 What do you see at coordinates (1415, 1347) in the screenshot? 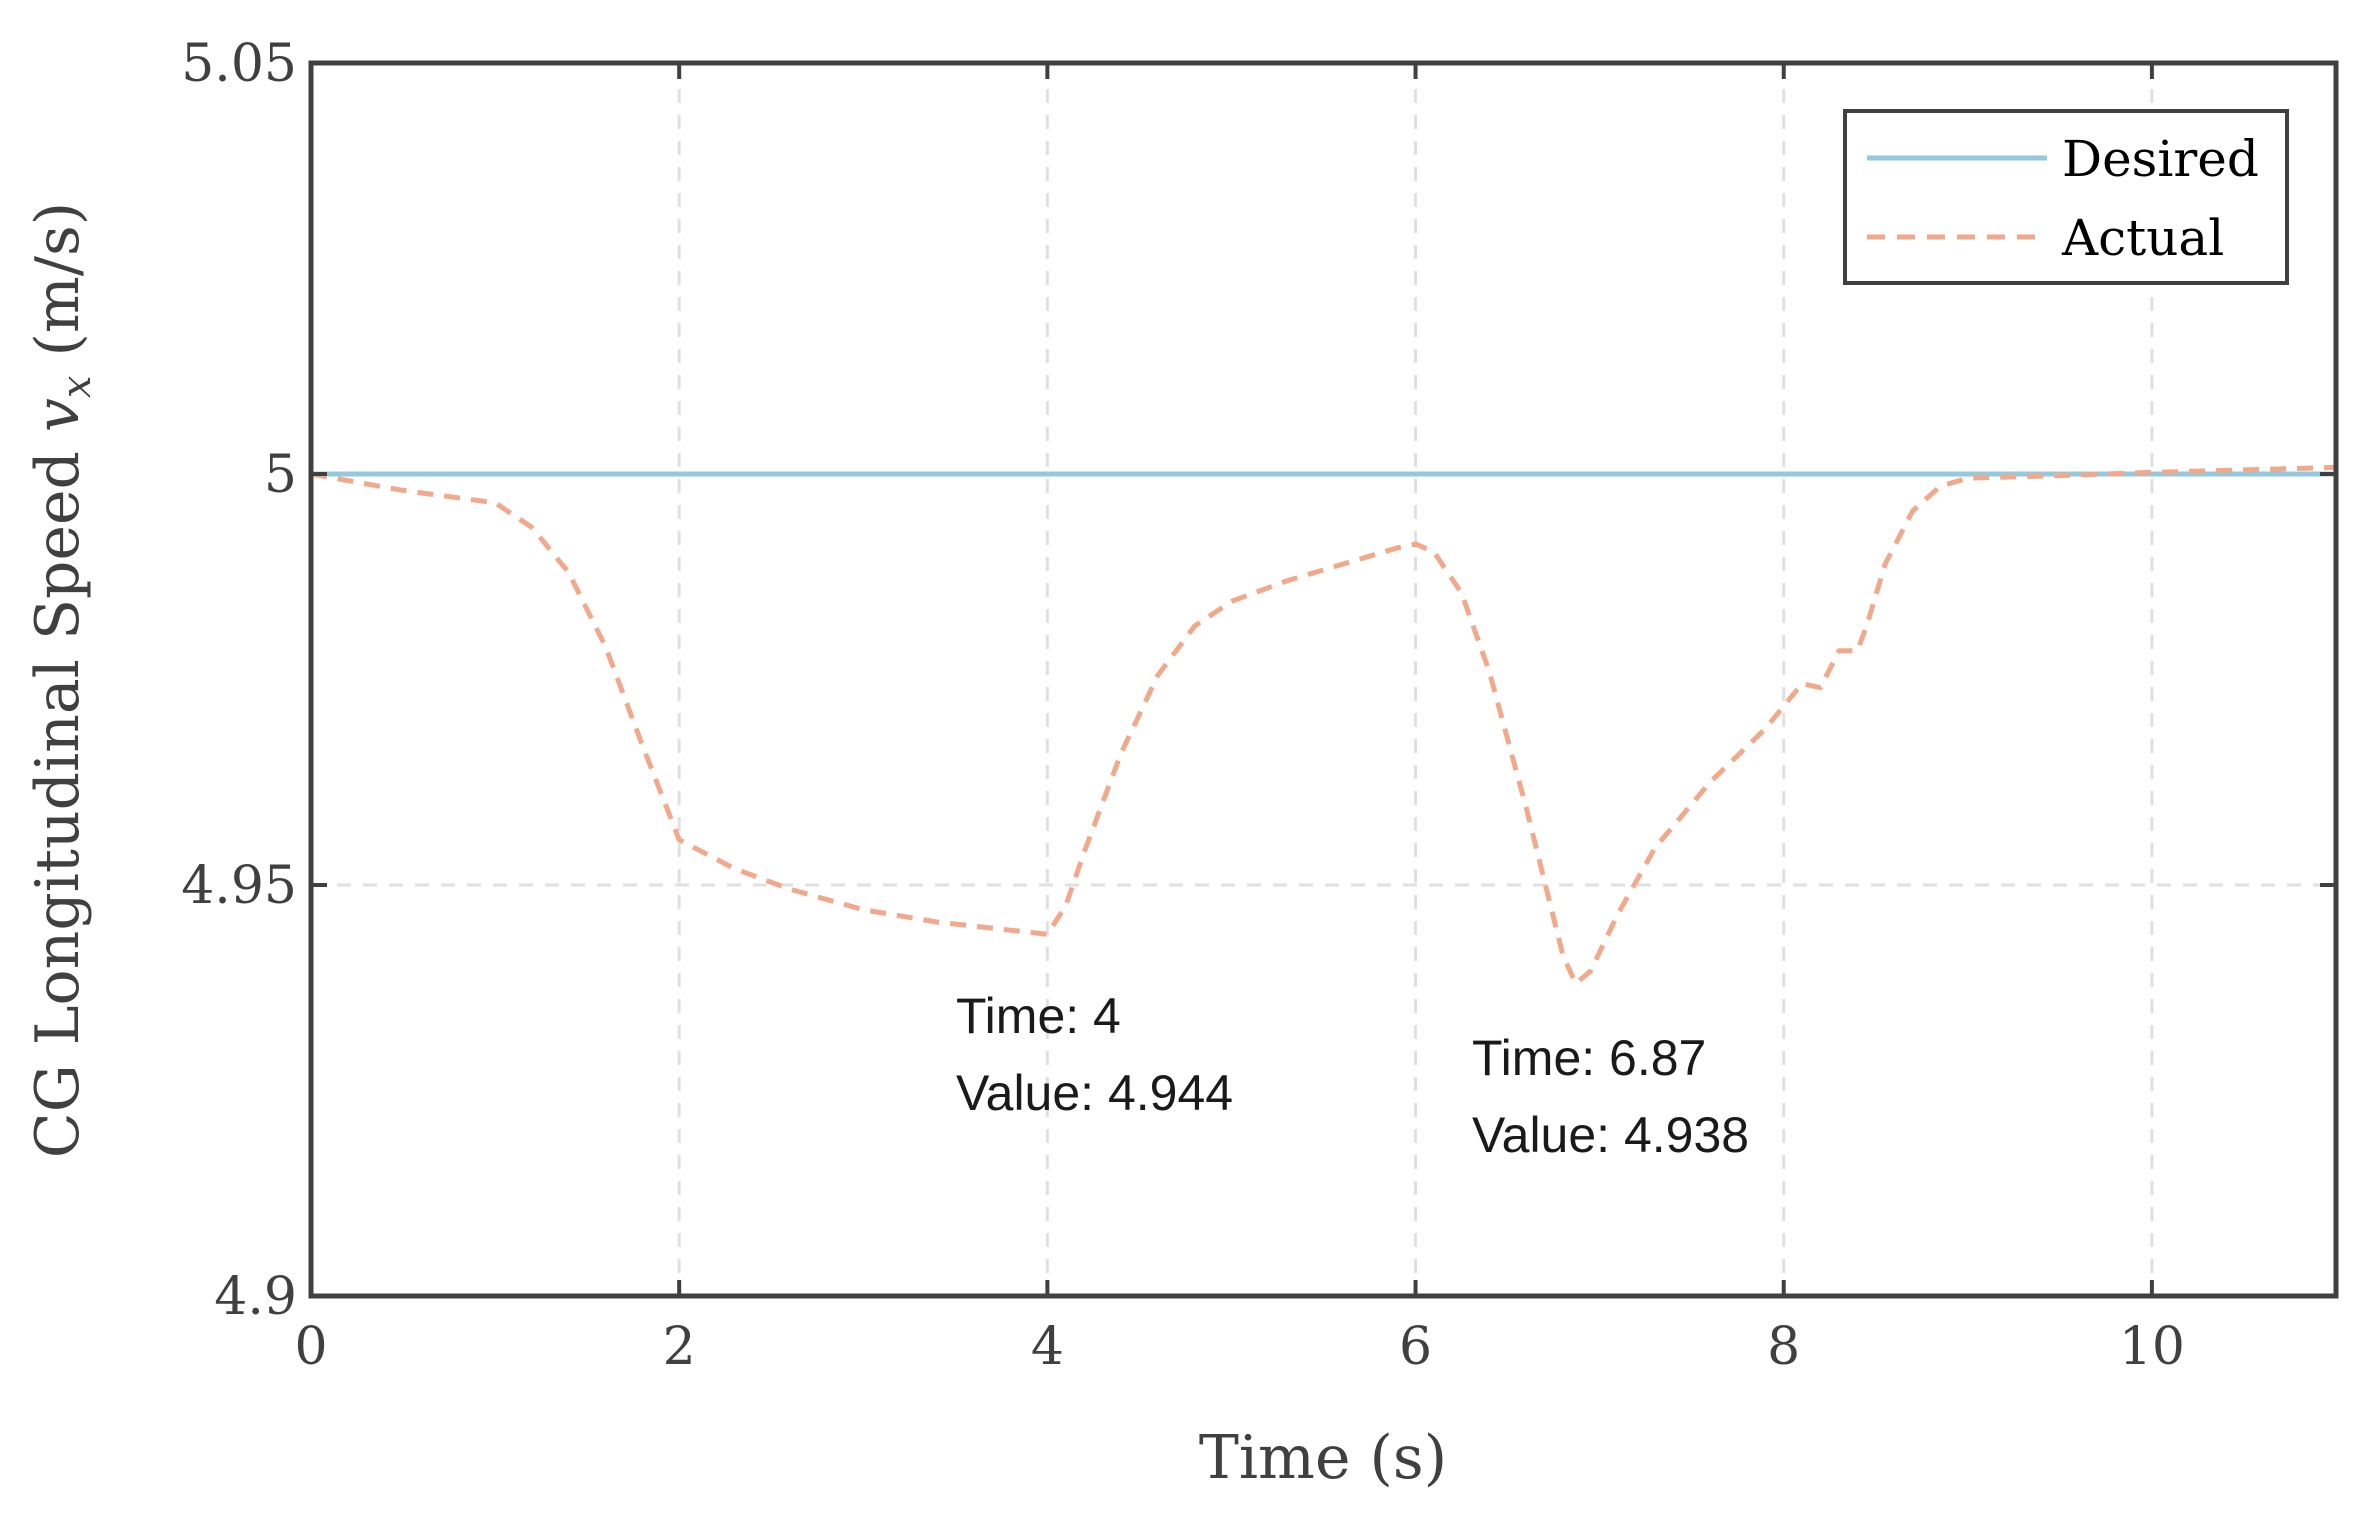
I see `x-tick-label: 6` at bounding box center [1415, 1347].